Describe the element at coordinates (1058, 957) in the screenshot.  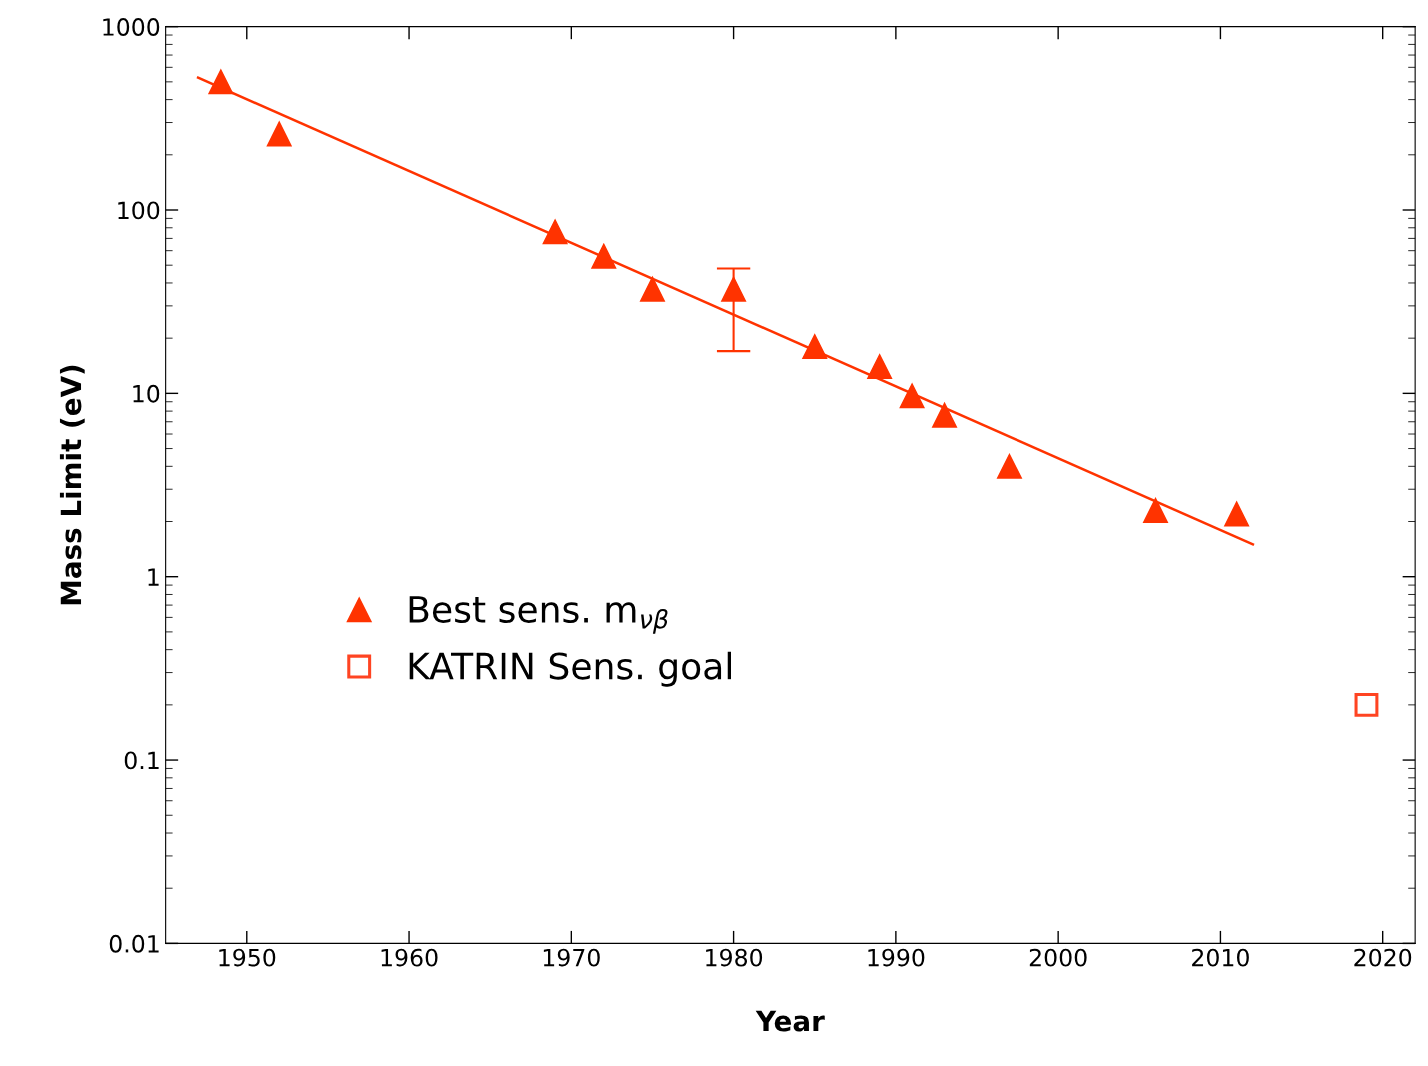
I see `x-tick-label: 2000` at that location.